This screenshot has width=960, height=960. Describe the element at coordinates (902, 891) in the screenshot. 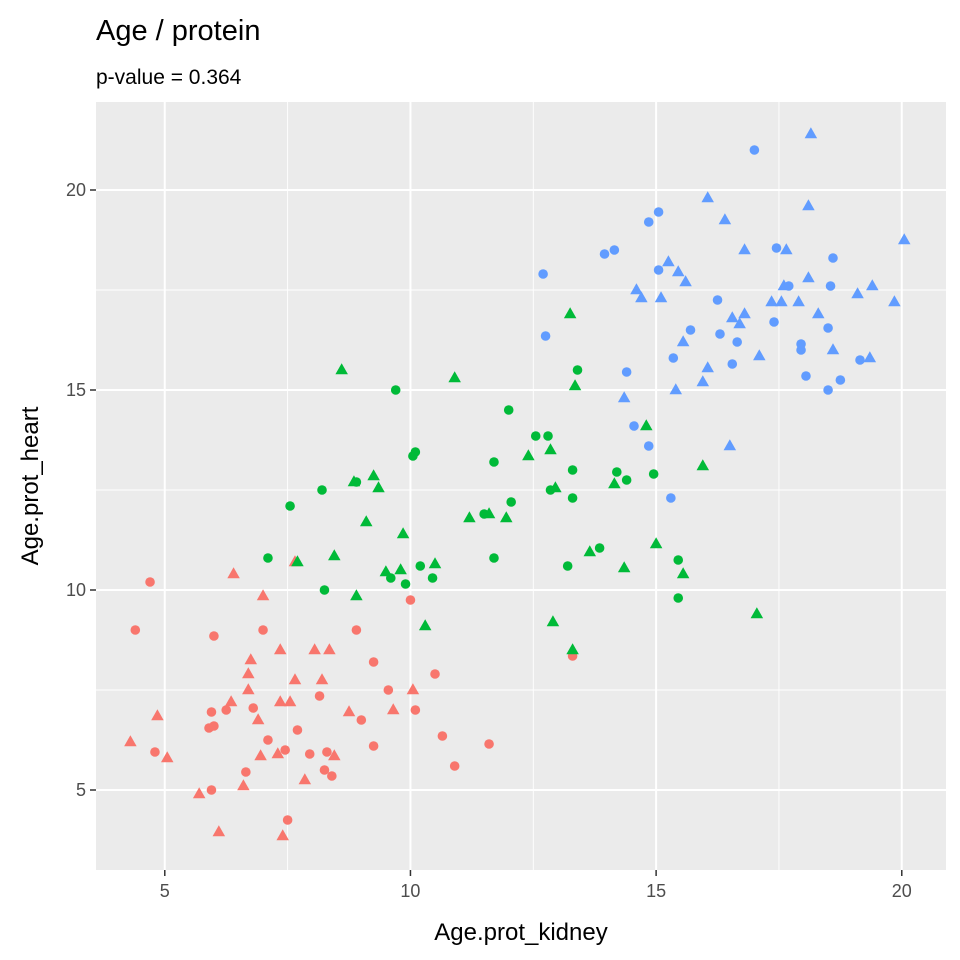

I see `x-tick-label: 20` at that location.